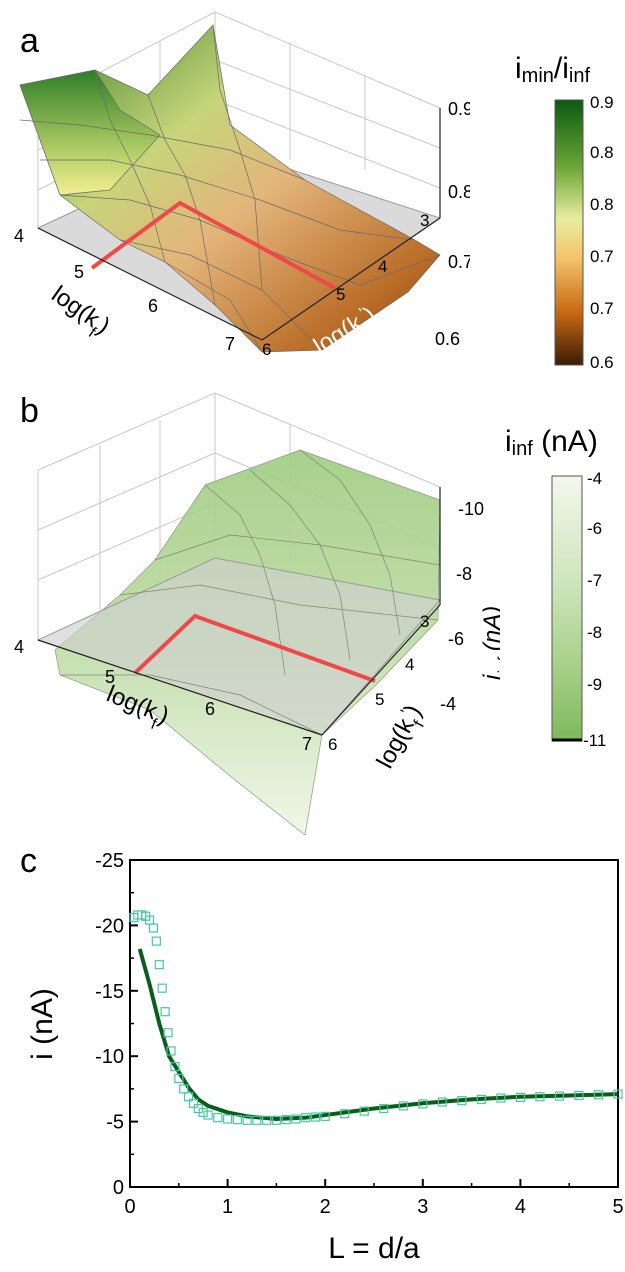  Describe the element at coordinates (378, 1034) in the screenshot. I see `series-line-c` at that location.